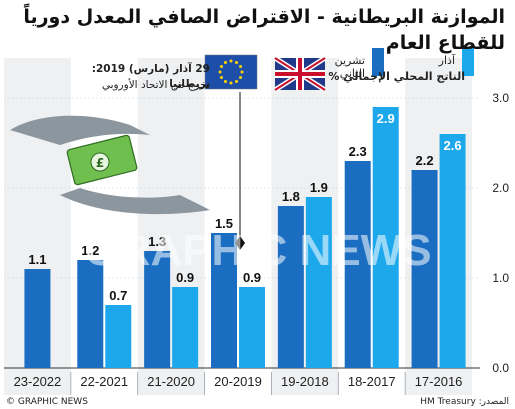  What do you see at coordinates (37, 259) in the screenshot?
I see `bar-label-nov: 1.1` at bounding box center [37, 259].